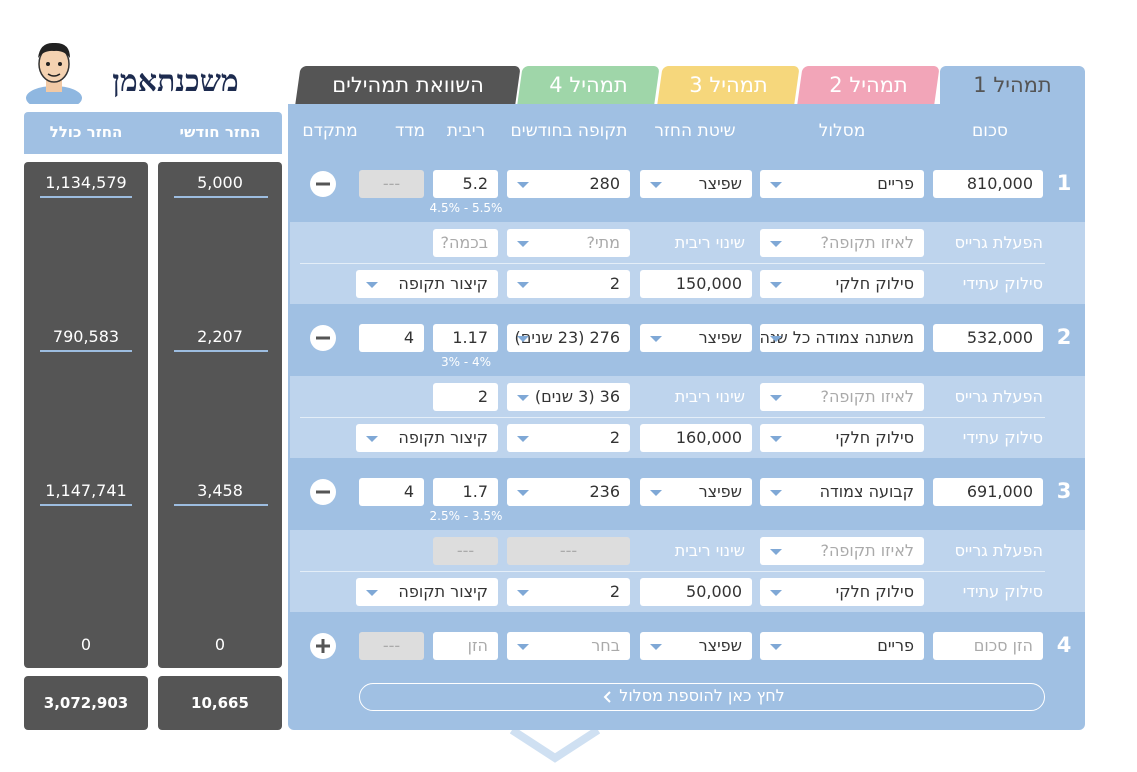  What do you see at coordinates (86, 336) in the screenshot?
I see `total-payment: 790,583` at bounding box center [86, 336].